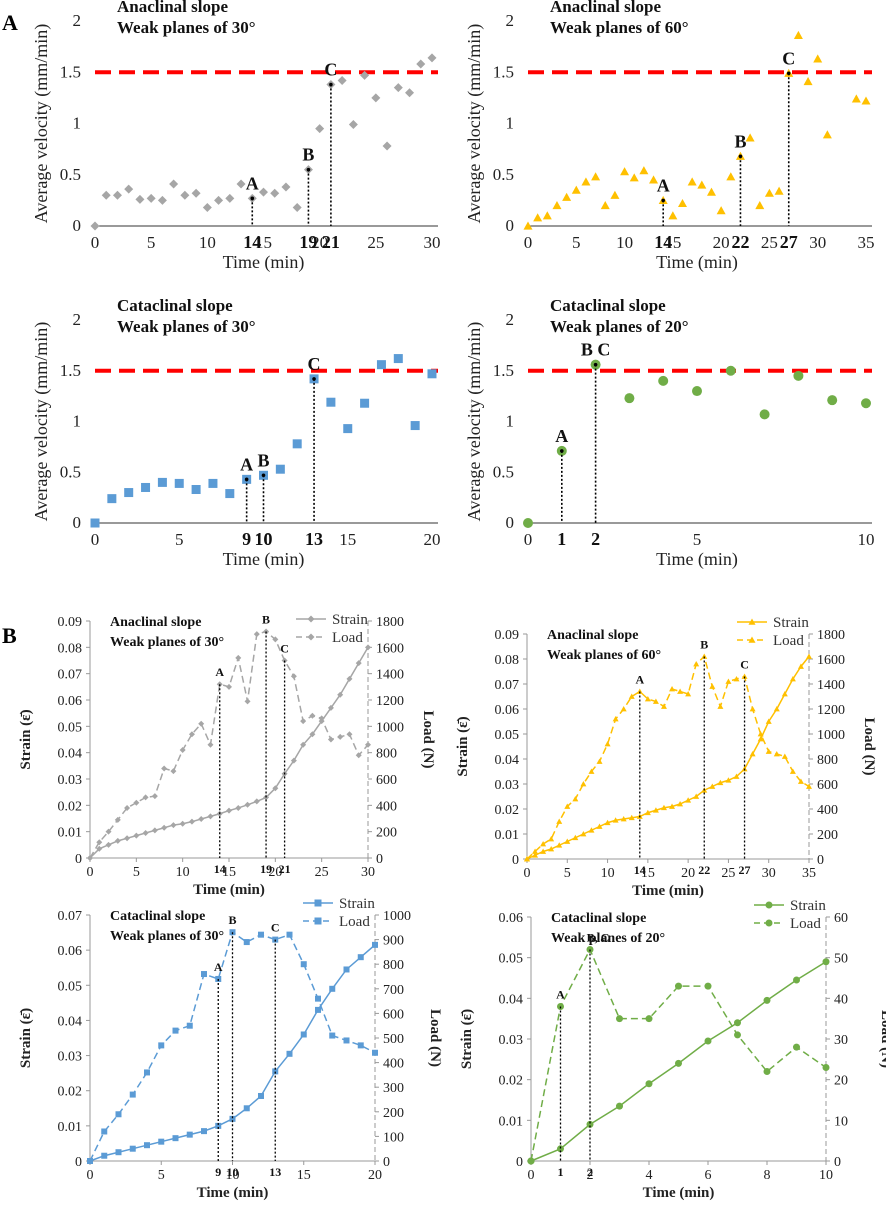 The image size is (886, 1214). I want to click on y-tick-label: 0.01, so click(70, 833).